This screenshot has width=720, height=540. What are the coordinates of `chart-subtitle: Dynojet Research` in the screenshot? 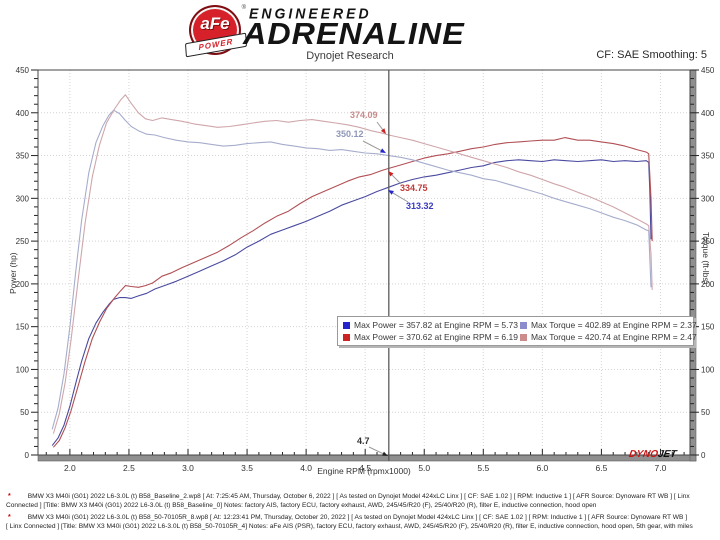 It's located at (350, 56).